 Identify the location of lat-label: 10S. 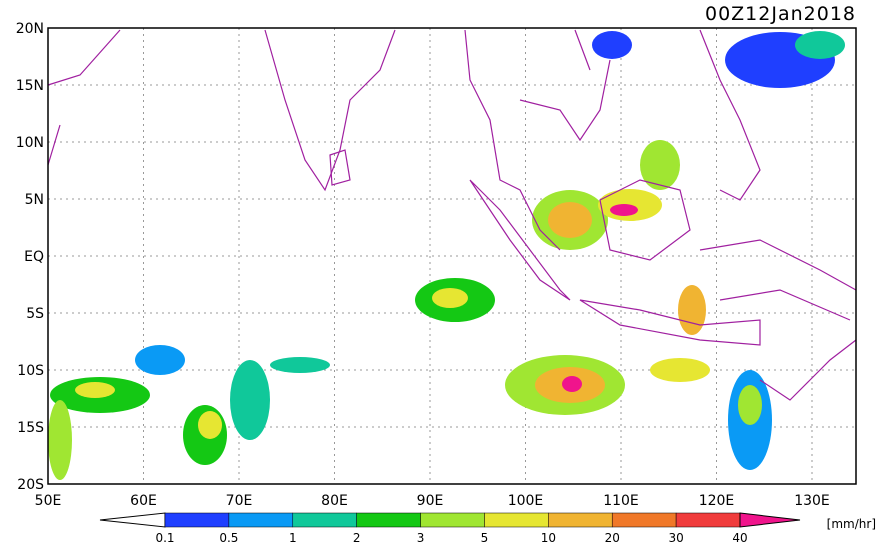
(30, 371).